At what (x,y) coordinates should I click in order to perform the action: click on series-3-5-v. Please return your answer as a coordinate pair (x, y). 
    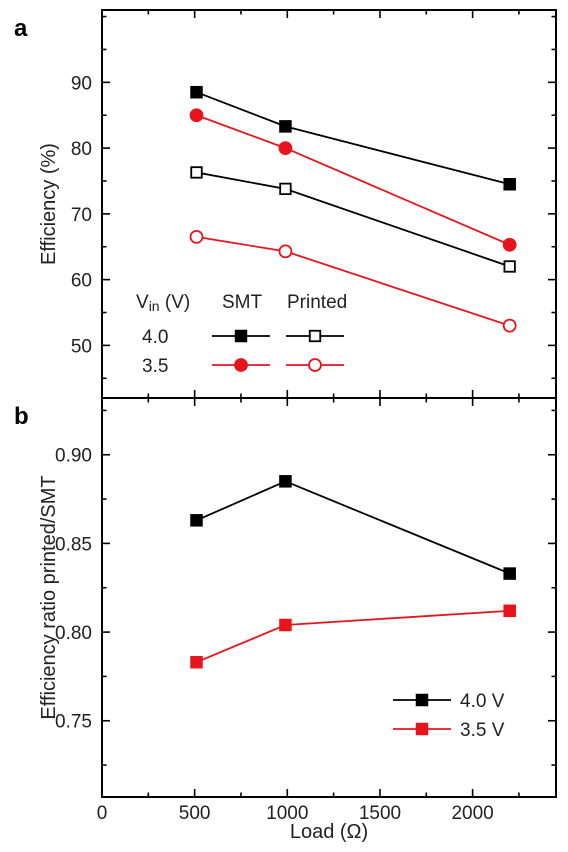
    Looking at the image, I should click on (353, 636).